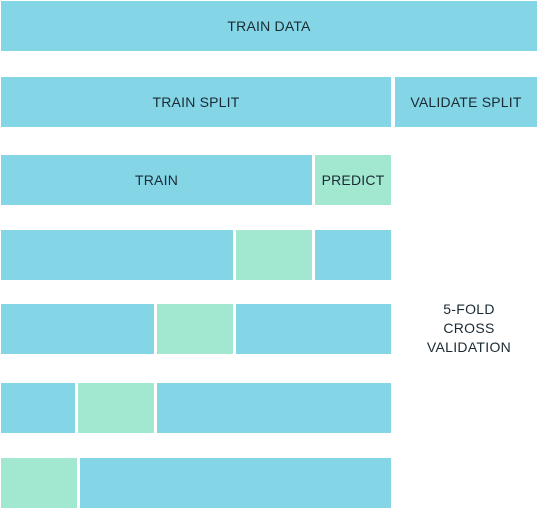  I want to click on cv-label-line-3: VALIDATION, so click(469, 347).